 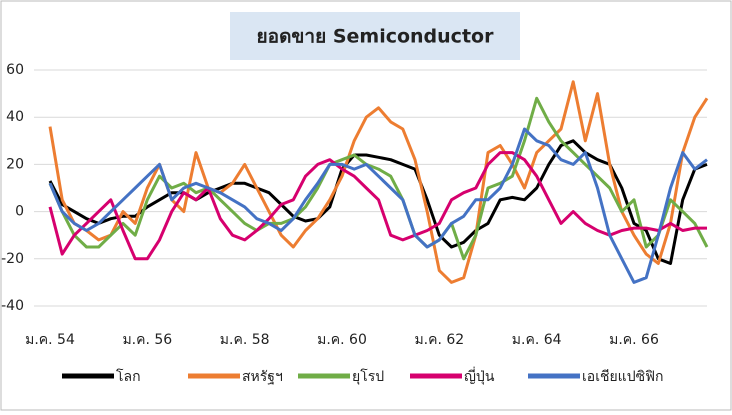 I want to click on y-tick-label: 20, so click(x=15, y=164).